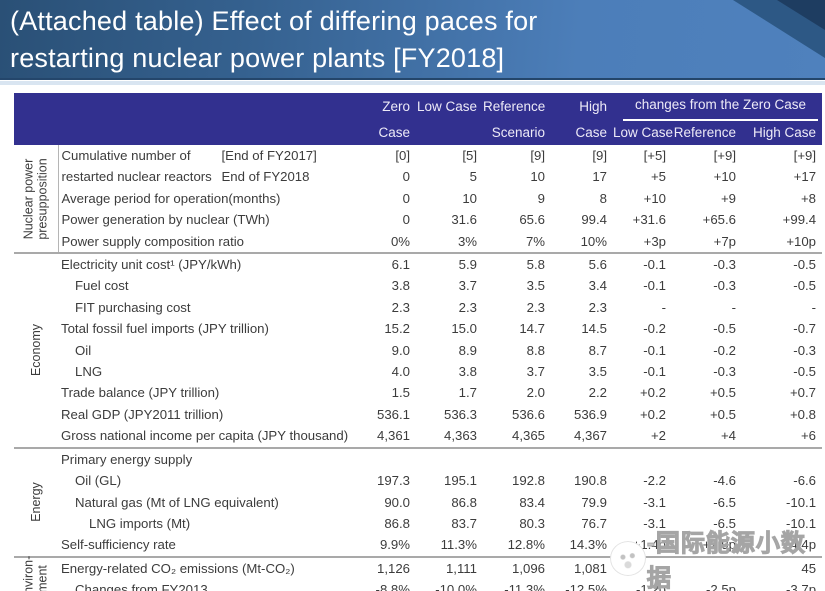  I want to click on cell-value: 4.0, so click(400, 372).